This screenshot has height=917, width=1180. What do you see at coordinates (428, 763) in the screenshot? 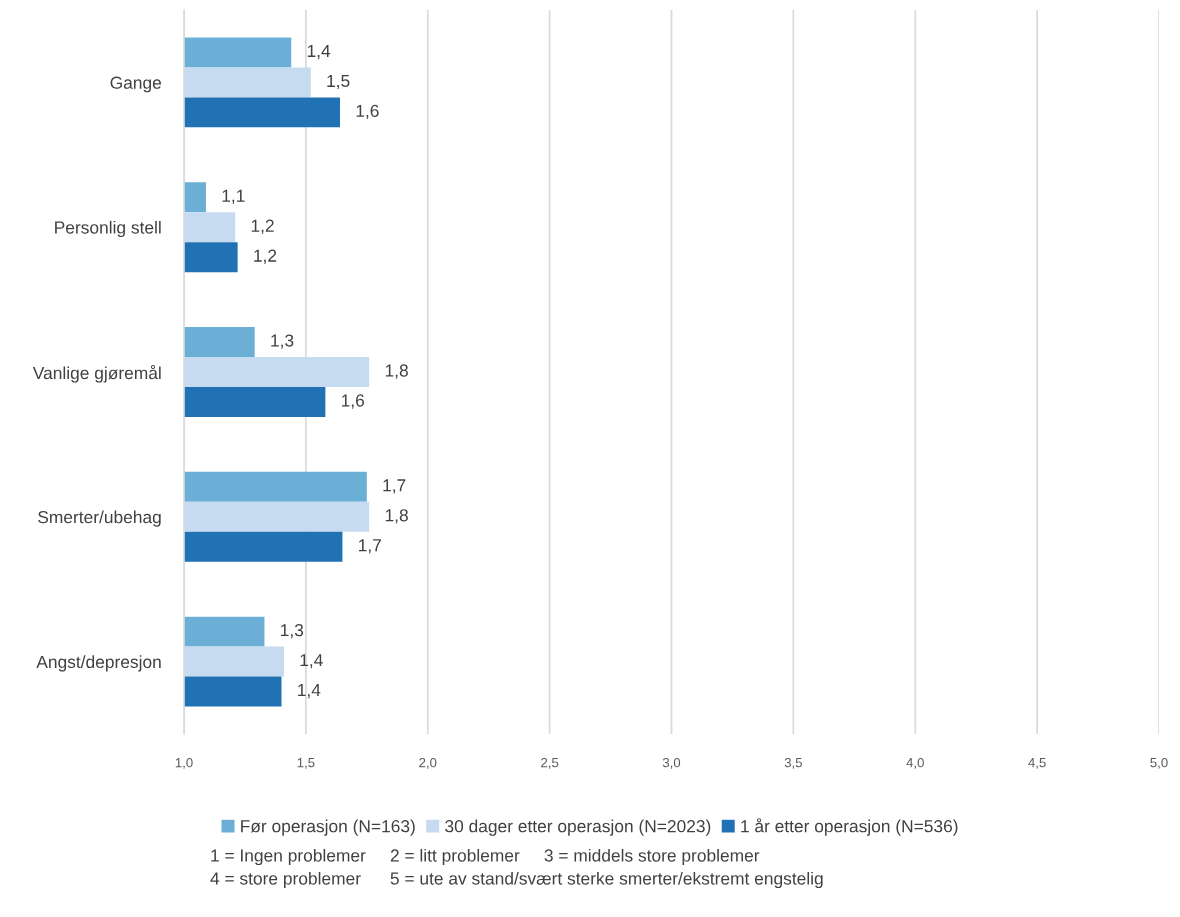
I see `x-tick-label: 2,0` at bounding box center [428, 763].